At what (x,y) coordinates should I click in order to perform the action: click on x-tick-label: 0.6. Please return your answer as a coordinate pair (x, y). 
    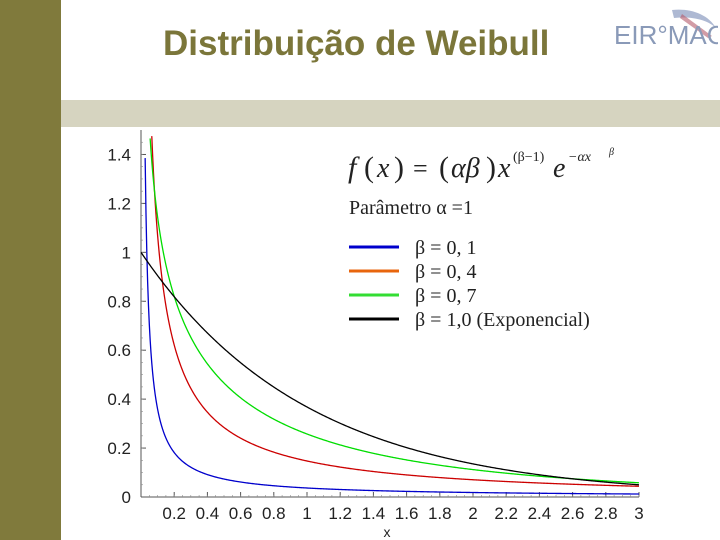
    Looking at the image, I should click on (241, 513).